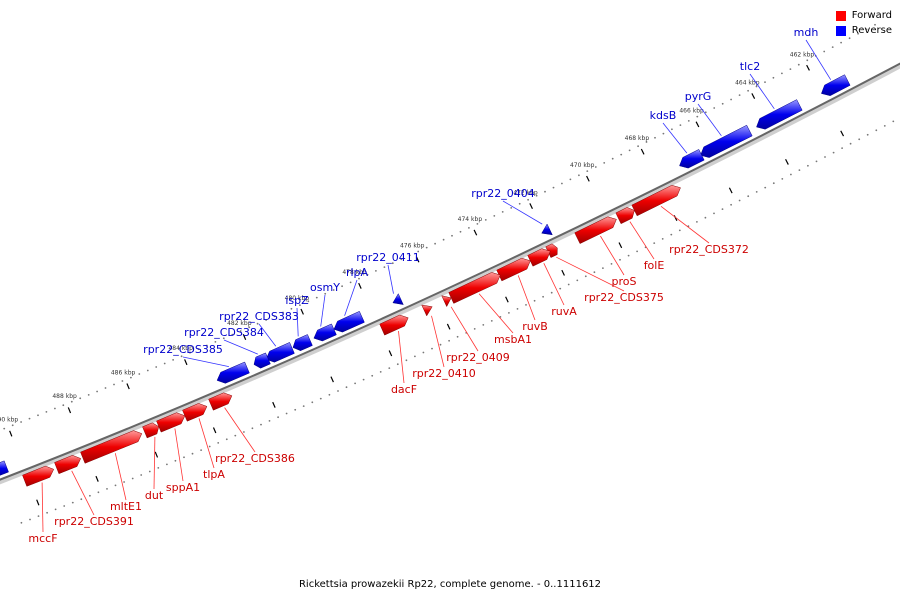  What do you see at coordinates (637, 138) in the screenshot?
I see `kbp-tick-label: 468 kbp` at bounding box center [637, 138].